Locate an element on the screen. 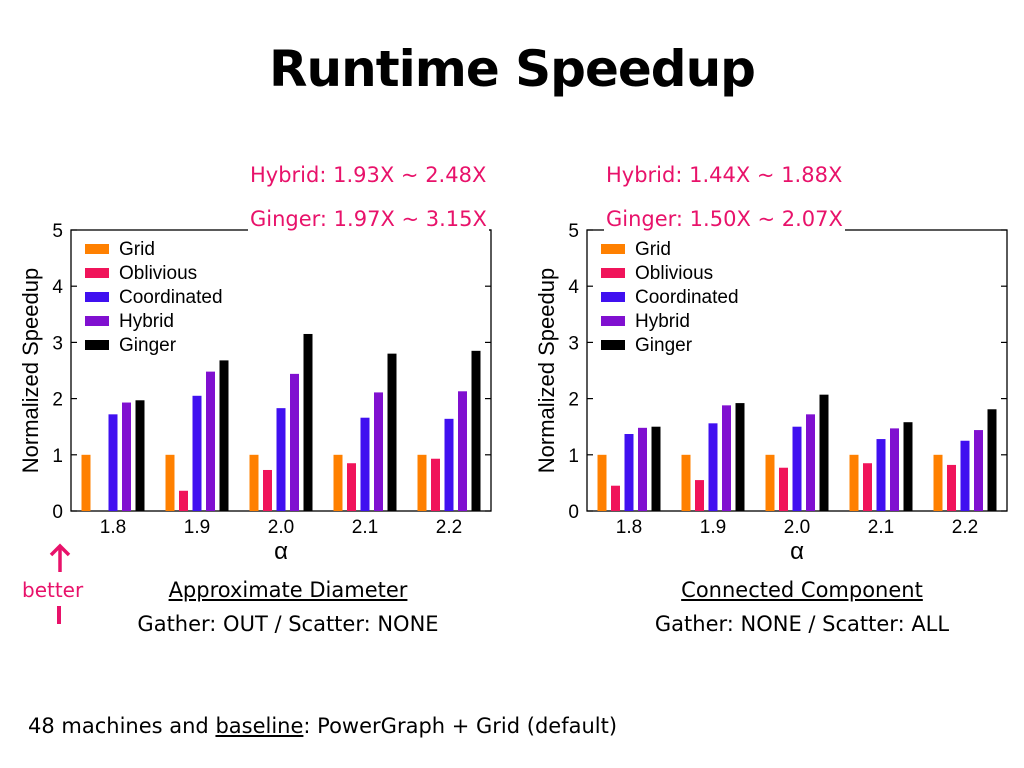 This screenshot has width=1024, height=768. better-tick is located at coordinates (59, 615).